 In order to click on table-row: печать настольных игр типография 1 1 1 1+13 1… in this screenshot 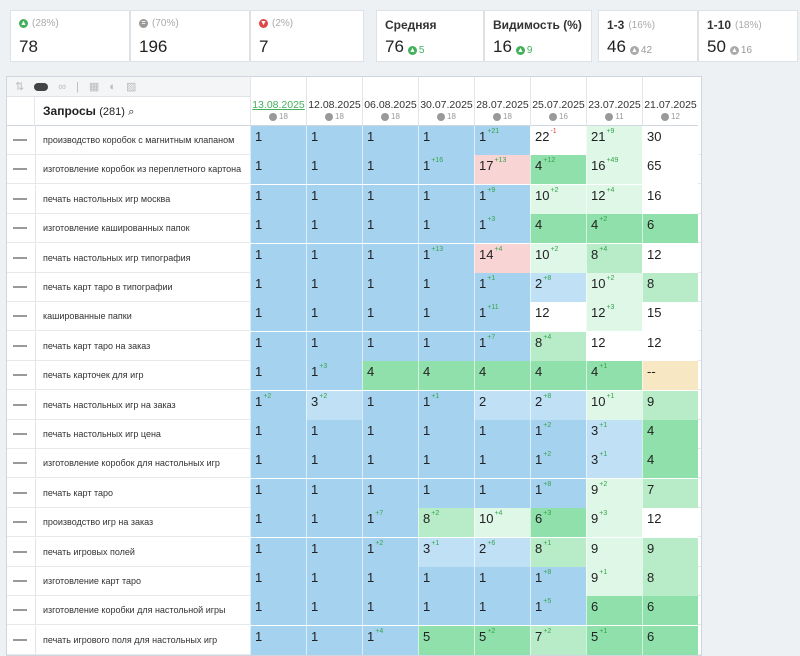, I will do `click(354, 258)`.